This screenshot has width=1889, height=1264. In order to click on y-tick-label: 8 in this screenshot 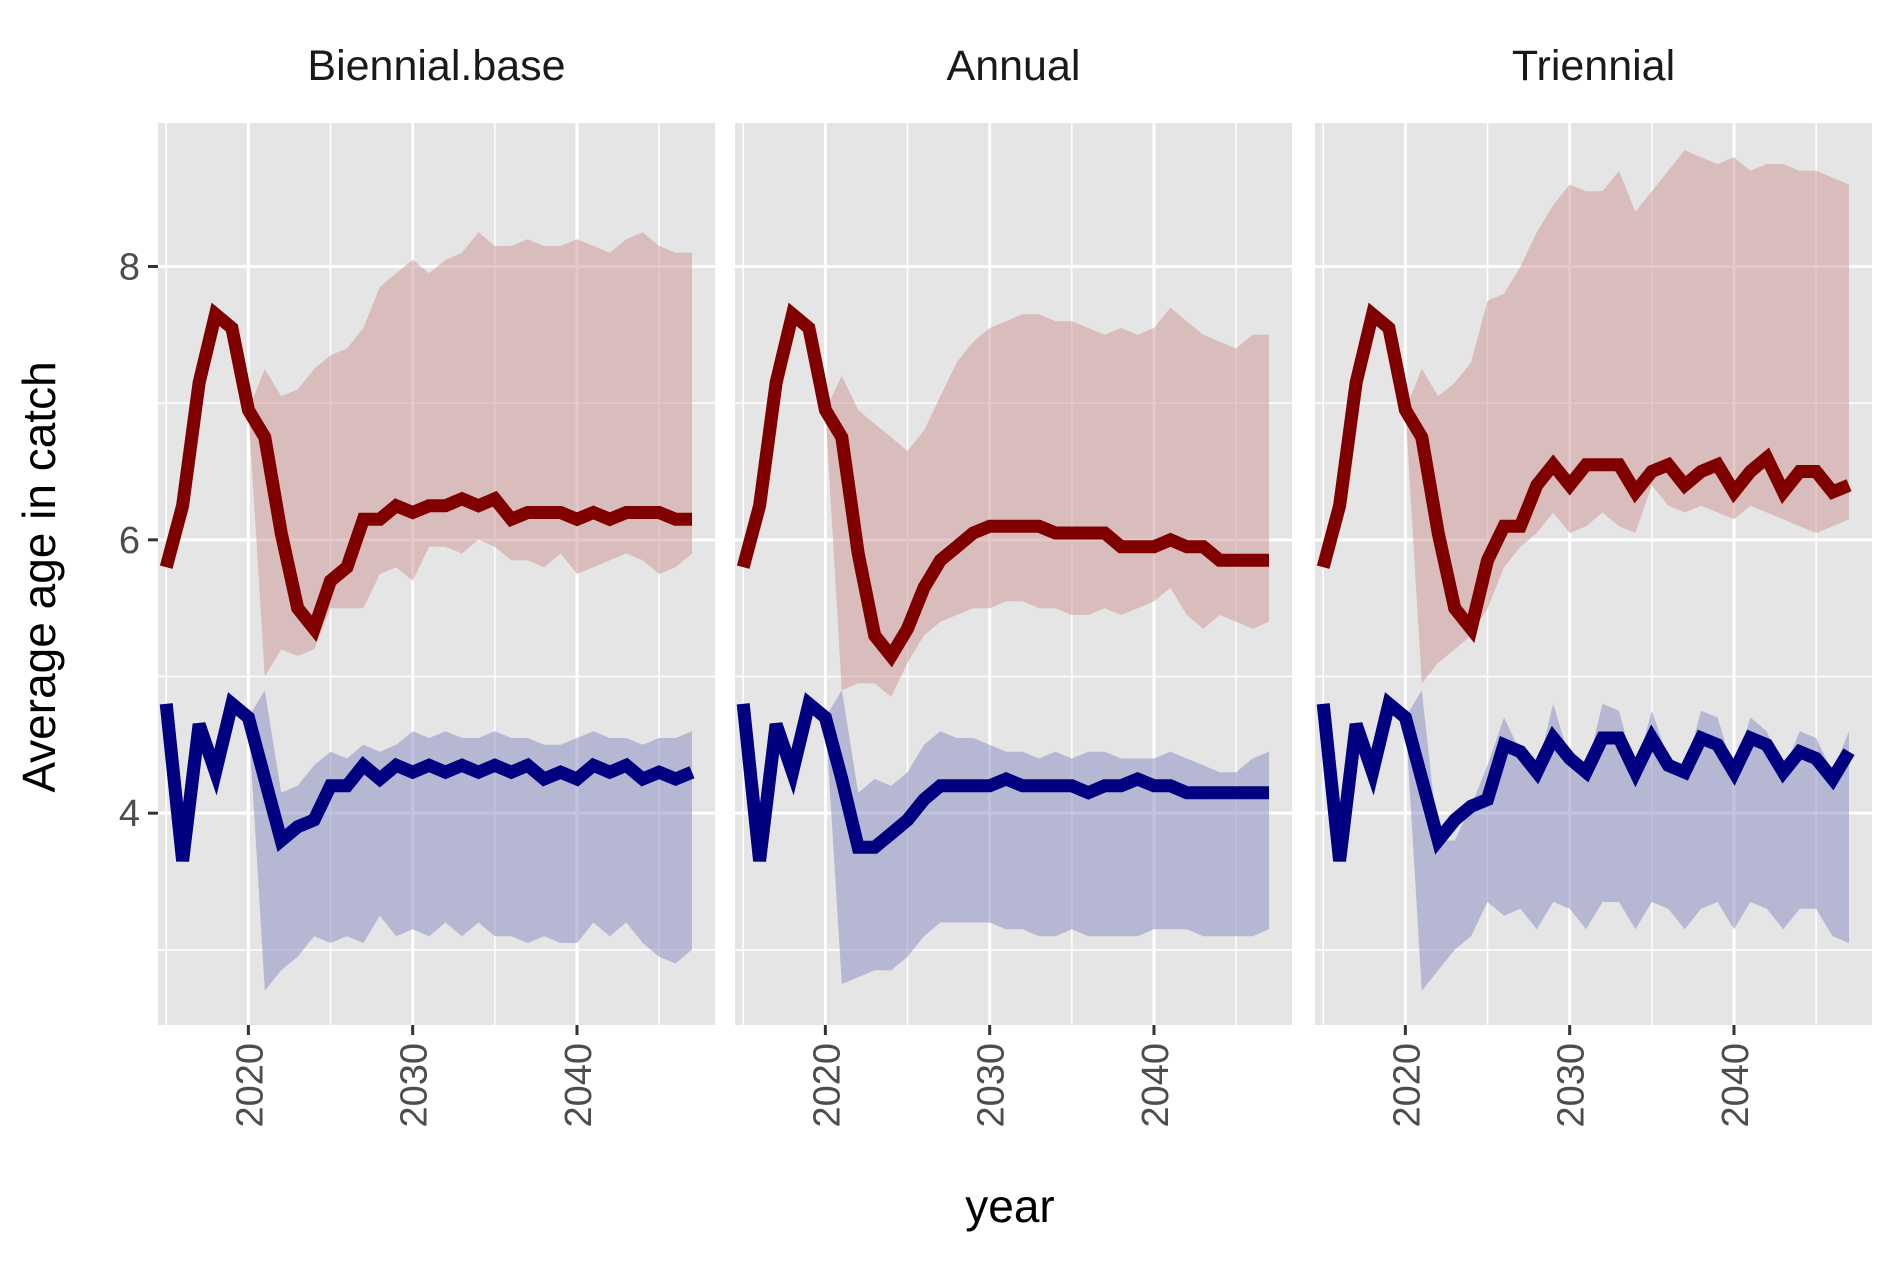, I will do `click(129, 268)`.